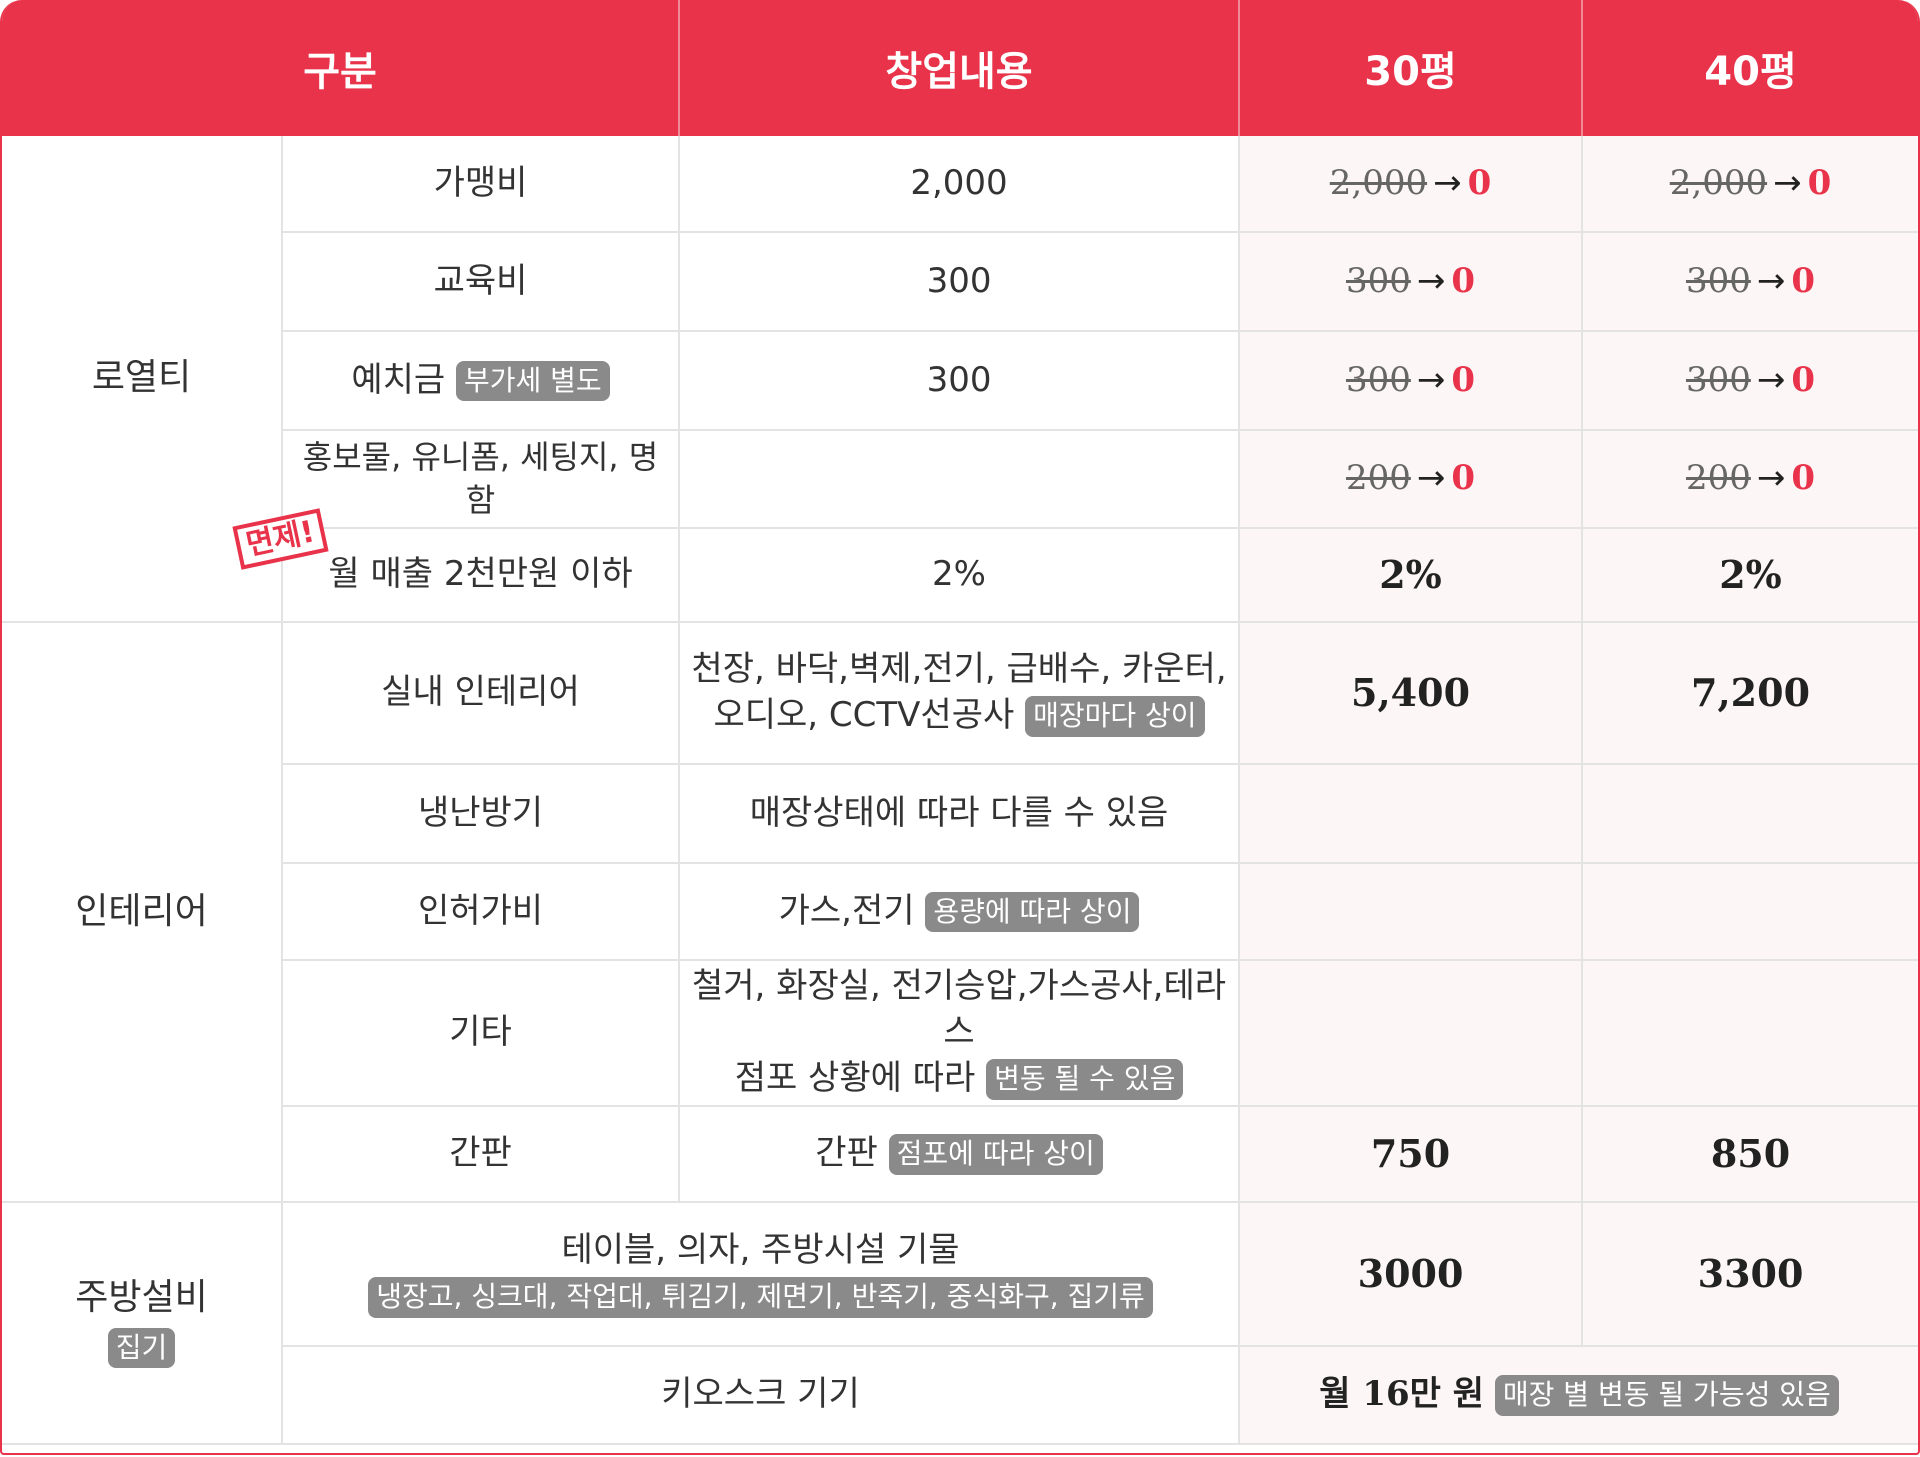 This screenshot has height=1457, width=1920. What do you see at coordinates (1411, 575) in the screenshot?
I see `price-30: 2%` at bounding box center [1411, 575].